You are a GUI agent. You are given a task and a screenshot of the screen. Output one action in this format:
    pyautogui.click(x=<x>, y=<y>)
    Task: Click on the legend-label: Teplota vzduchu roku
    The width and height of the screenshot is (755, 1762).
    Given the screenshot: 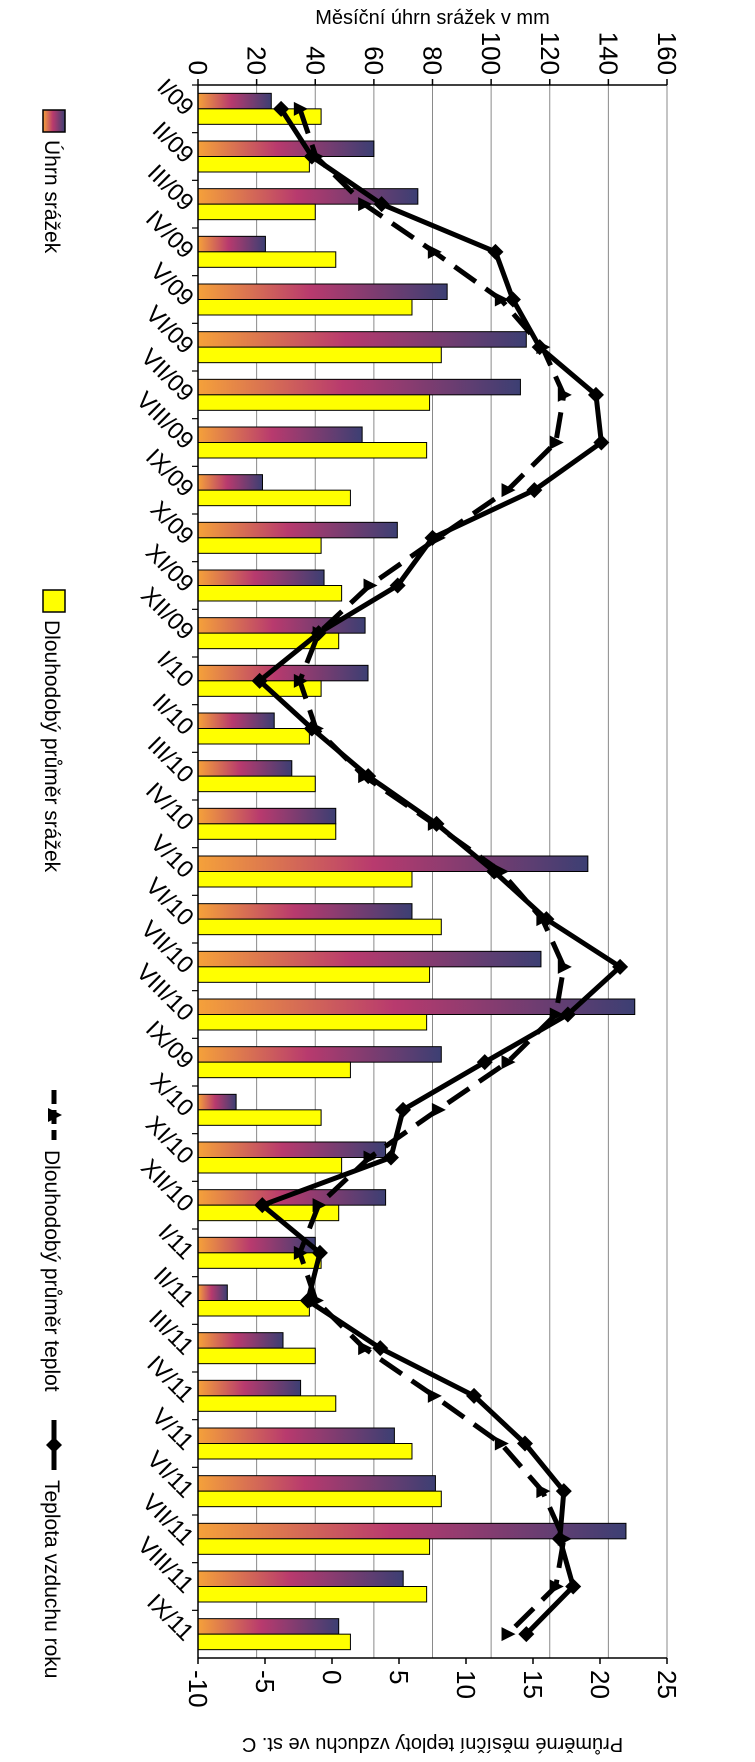 What is the action you would take?
    pyautogui.click(x=51, y=1579)
    